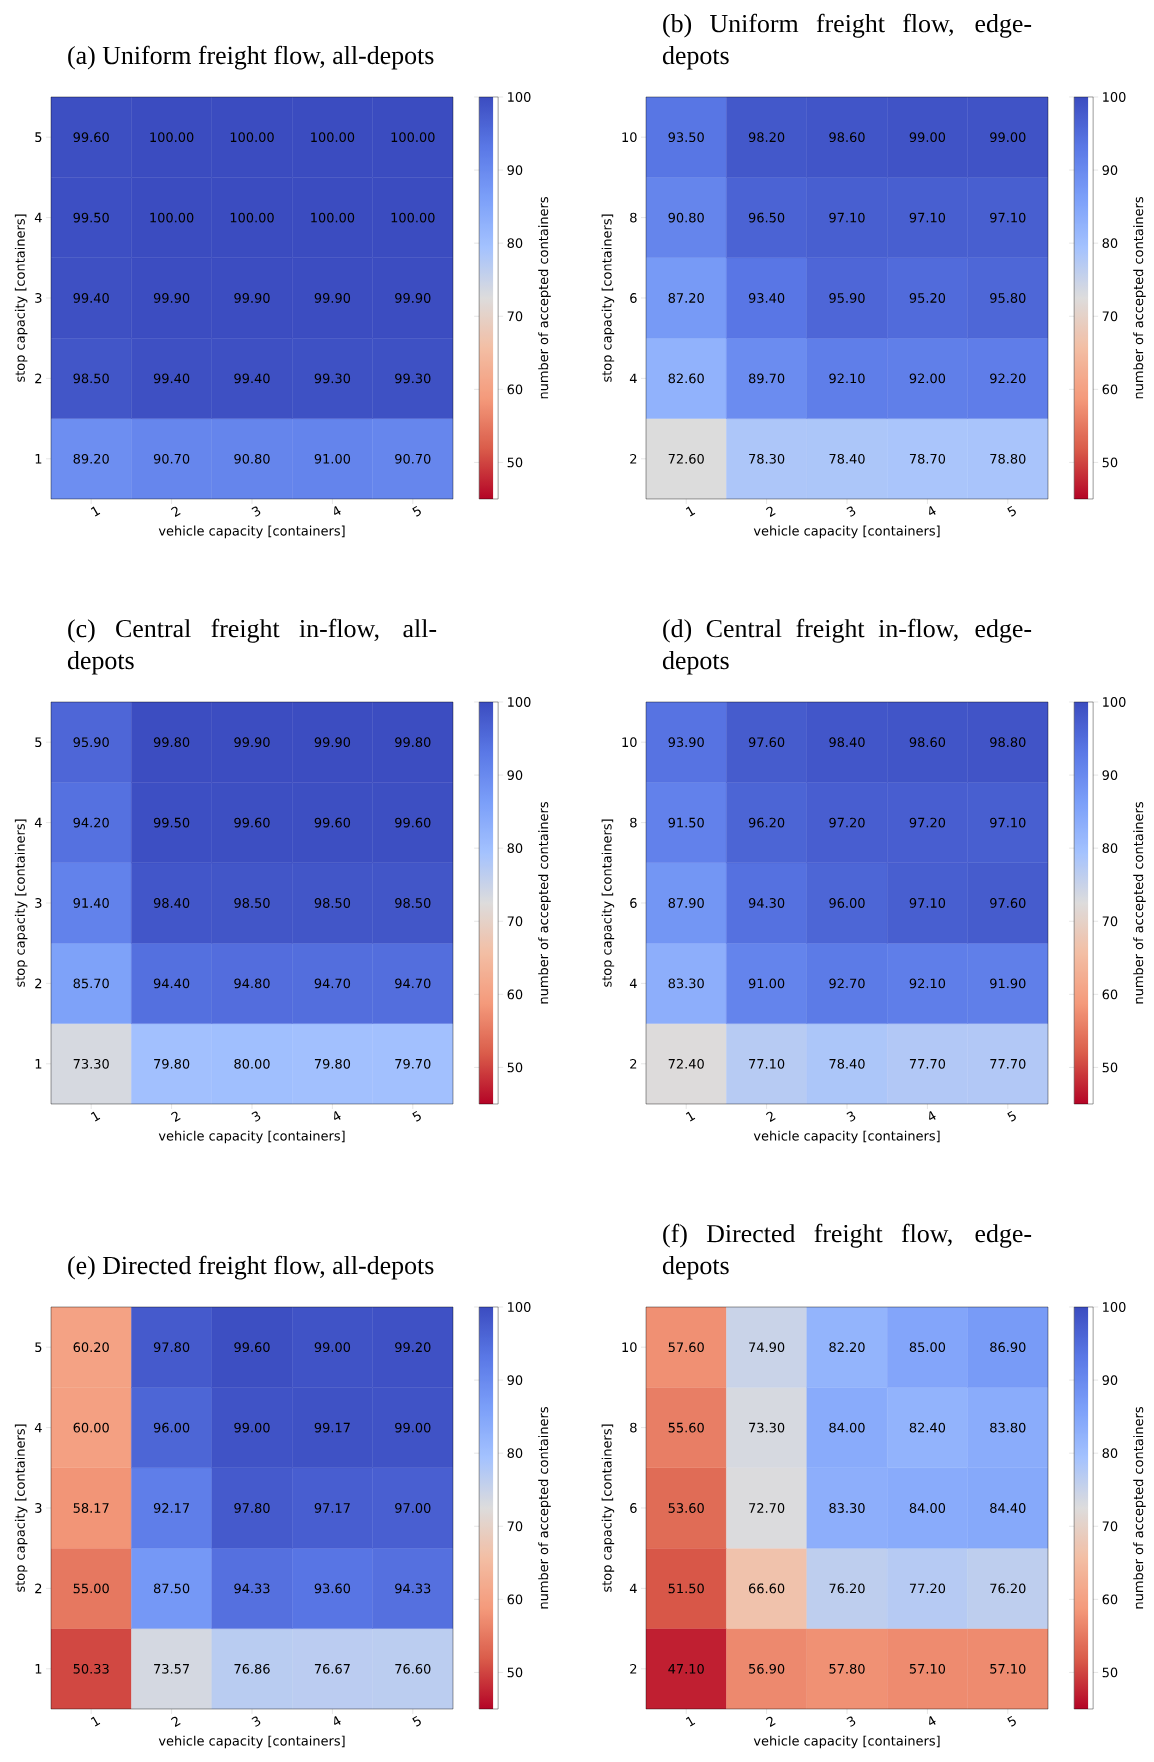  Describe the element at coordinates (1008, 298) in the screenshot. I see `data-label: 95.80` at that location.